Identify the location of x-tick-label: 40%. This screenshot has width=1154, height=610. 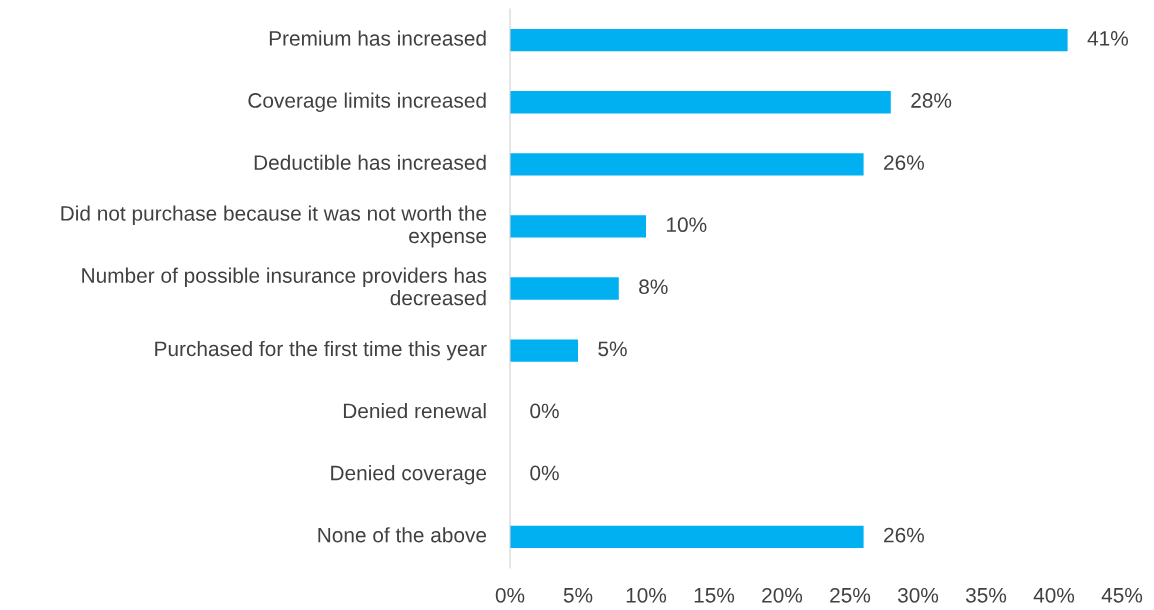
(1054, 595).